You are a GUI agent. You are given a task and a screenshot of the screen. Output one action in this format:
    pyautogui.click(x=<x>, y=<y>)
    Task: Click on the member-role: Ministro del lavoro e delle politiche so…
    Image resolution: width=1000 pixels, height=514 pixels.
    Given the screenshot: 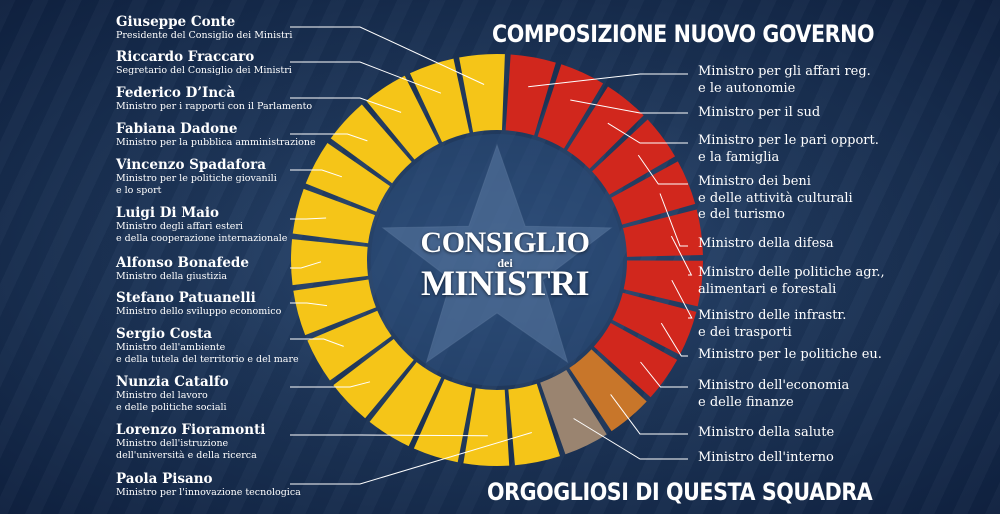 What is the action you would take?
    pyautogui.click(x=171, y=401)
    